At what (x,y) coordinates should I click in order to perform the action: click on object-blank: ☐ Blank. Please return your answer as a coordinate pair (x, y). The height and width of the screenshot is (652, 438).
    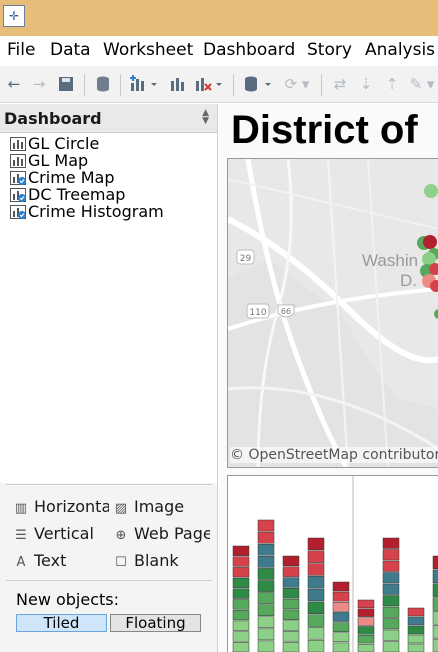
    Looking at the image, I should click on (146, 560).